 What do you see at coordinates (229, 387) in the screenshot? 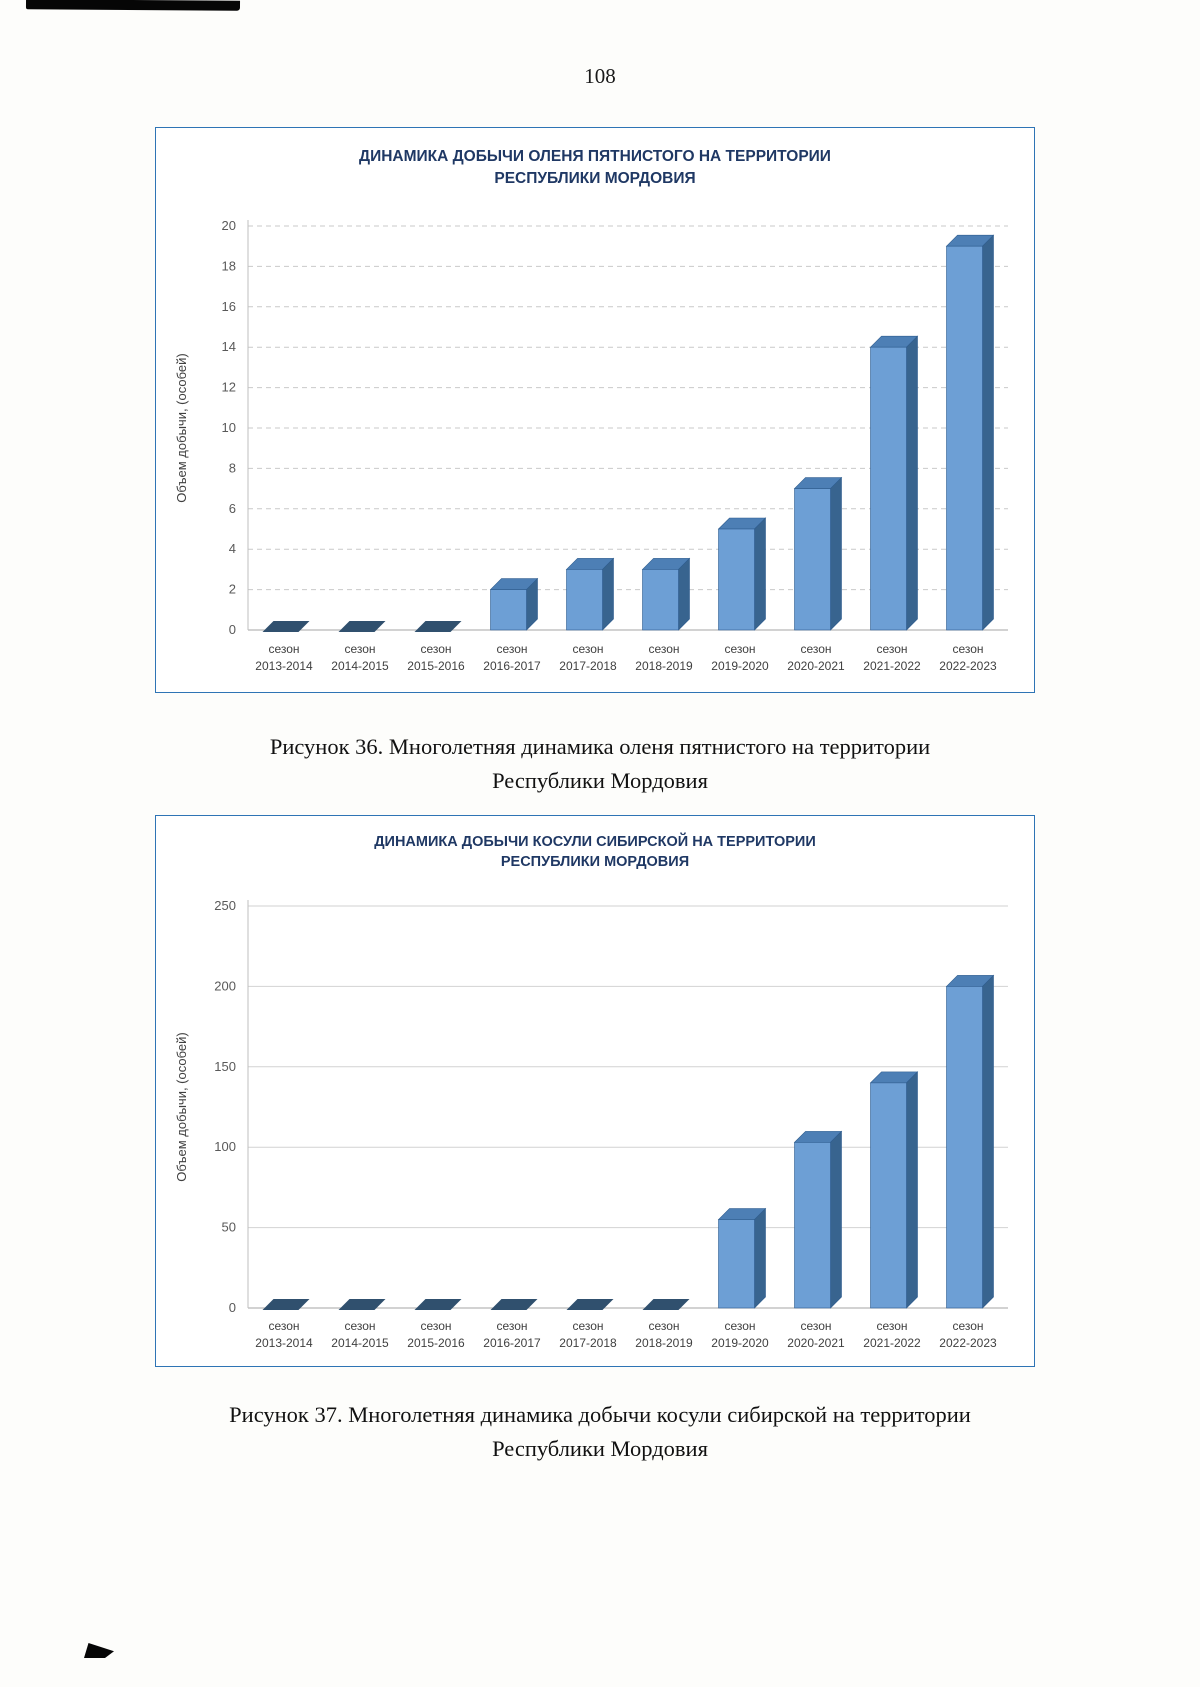
I see `y-tick-label: 12` at bounding box center [229, 387].